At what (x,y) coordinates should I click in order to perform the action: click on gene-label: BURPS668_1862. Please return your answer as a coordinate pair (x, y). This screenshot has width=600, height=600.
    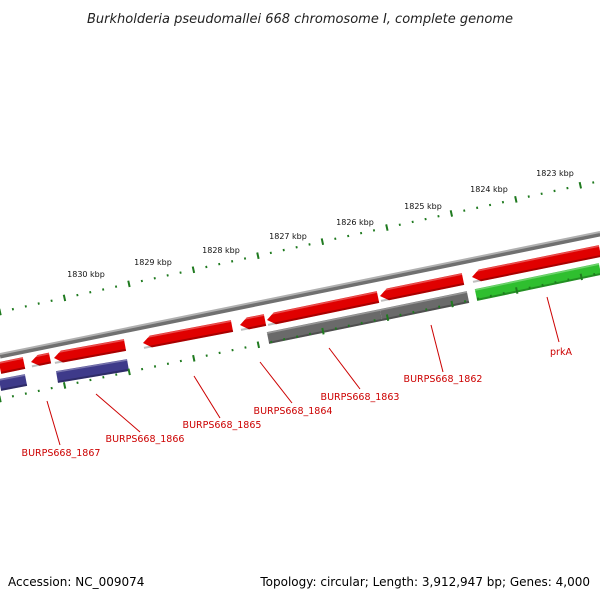
    Looking at the image, I should click on (443, 379).